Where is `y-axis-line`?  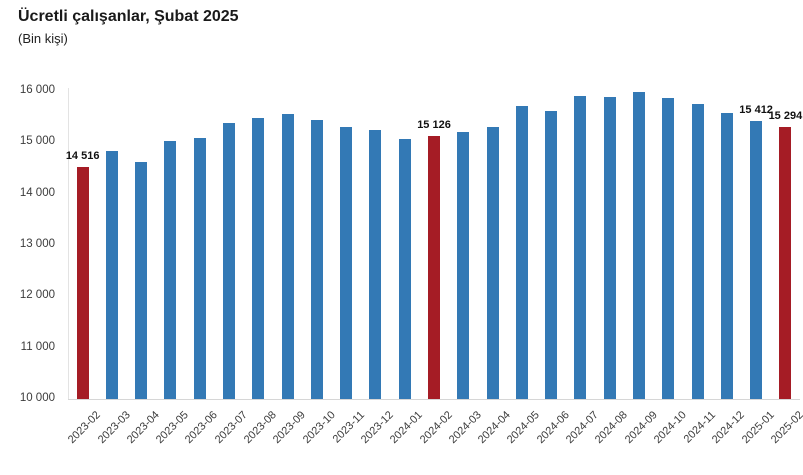 y-axis-line is located at coordinates (68, 243).